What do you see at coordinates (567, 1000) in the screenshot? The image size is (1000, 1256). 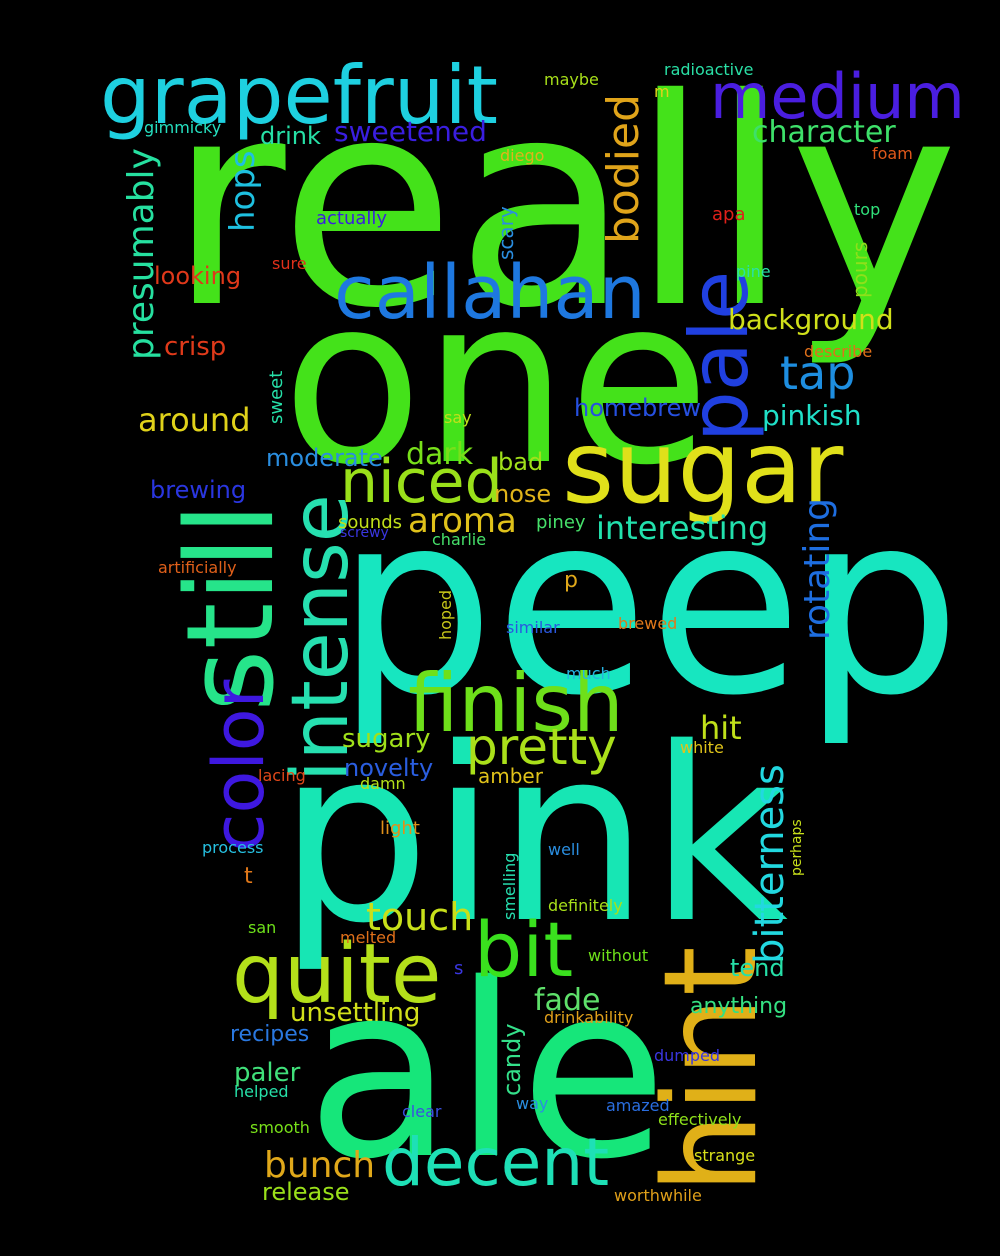 I see `word-fade: fade` at bounding box center [567, 1000].